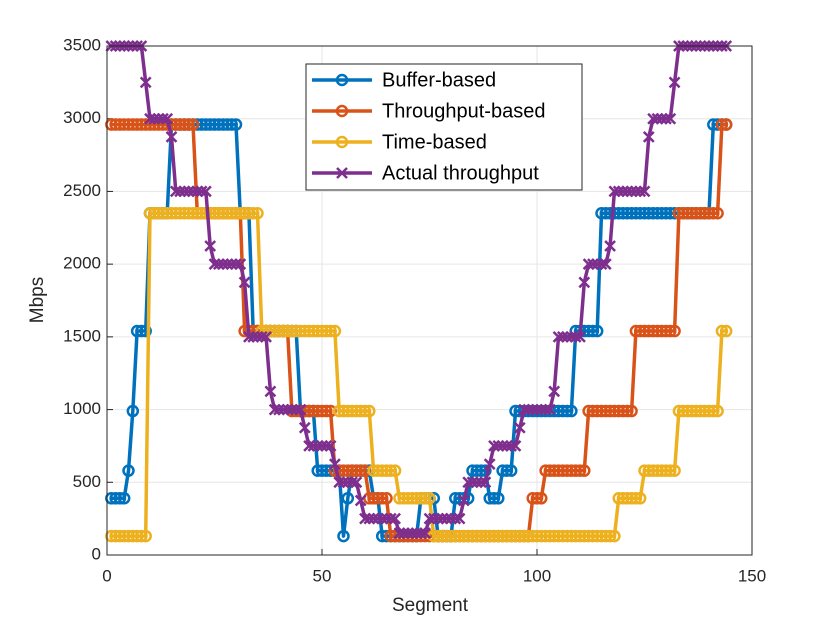 The image size is (830, 623). What do you see at coordinates (82, 117) in the screenshot?
I see `y-tick-label: 3000` at bounding box center [82, 117].